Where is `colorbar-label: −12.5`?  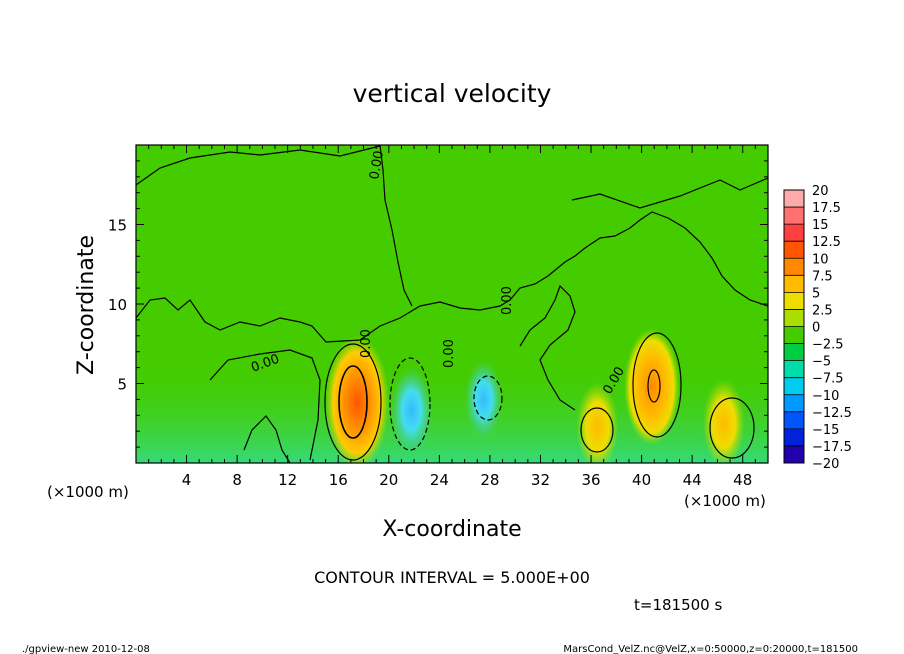
colorbar-label: −12.5 is located at coordinates (832, 413).